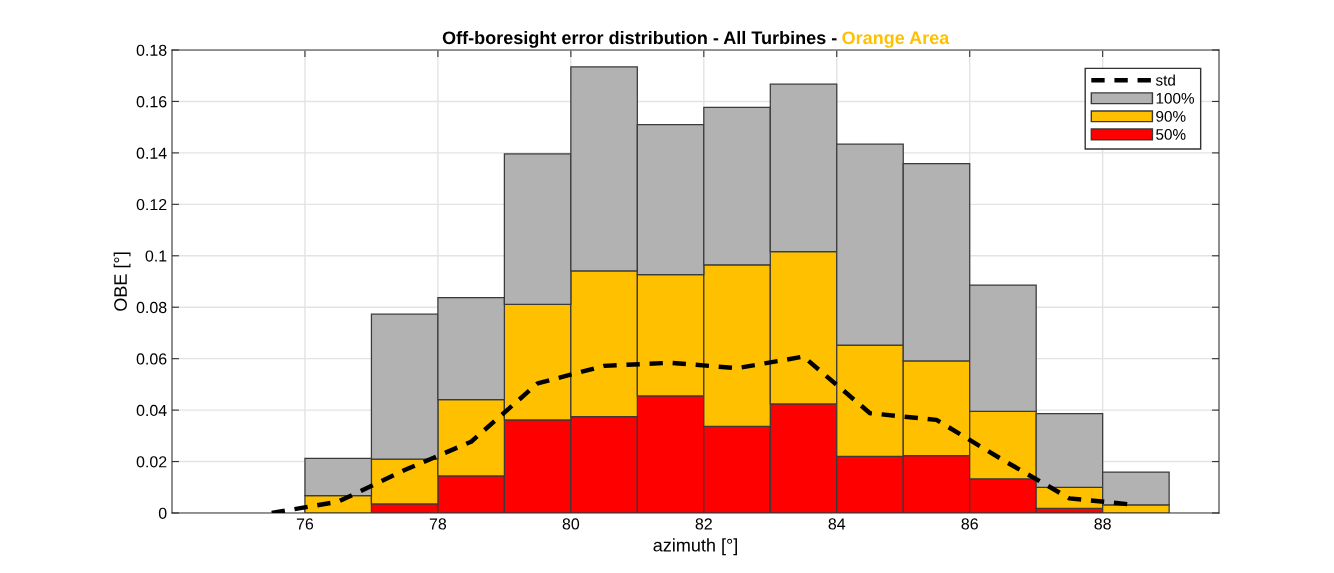 This screenshot has height=573, width=1334. Describe the element at coordinates (703, 524) in the screenshot. I see `x-tick-label: 82` at that location.